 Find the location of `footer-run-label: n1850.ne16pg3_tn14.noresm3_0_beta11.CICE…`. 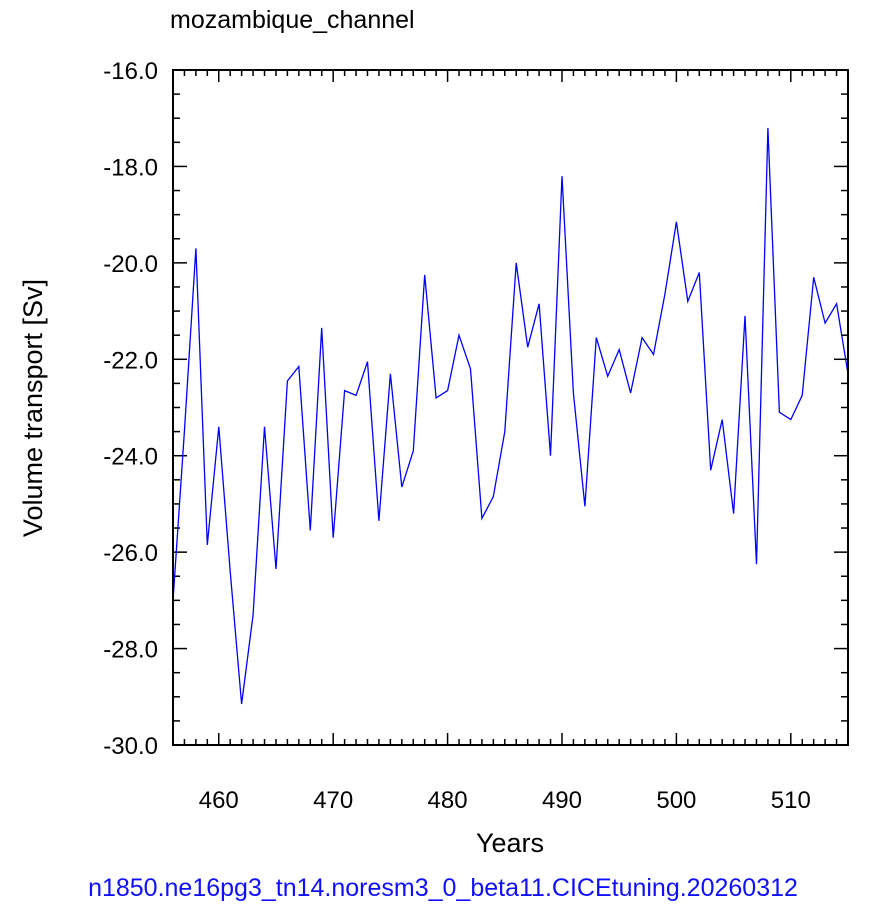

footer-run-label: n1850.ne16pg3_tn14.noresm3_0_beta11.CICE… is located at coordinates (443, 888).